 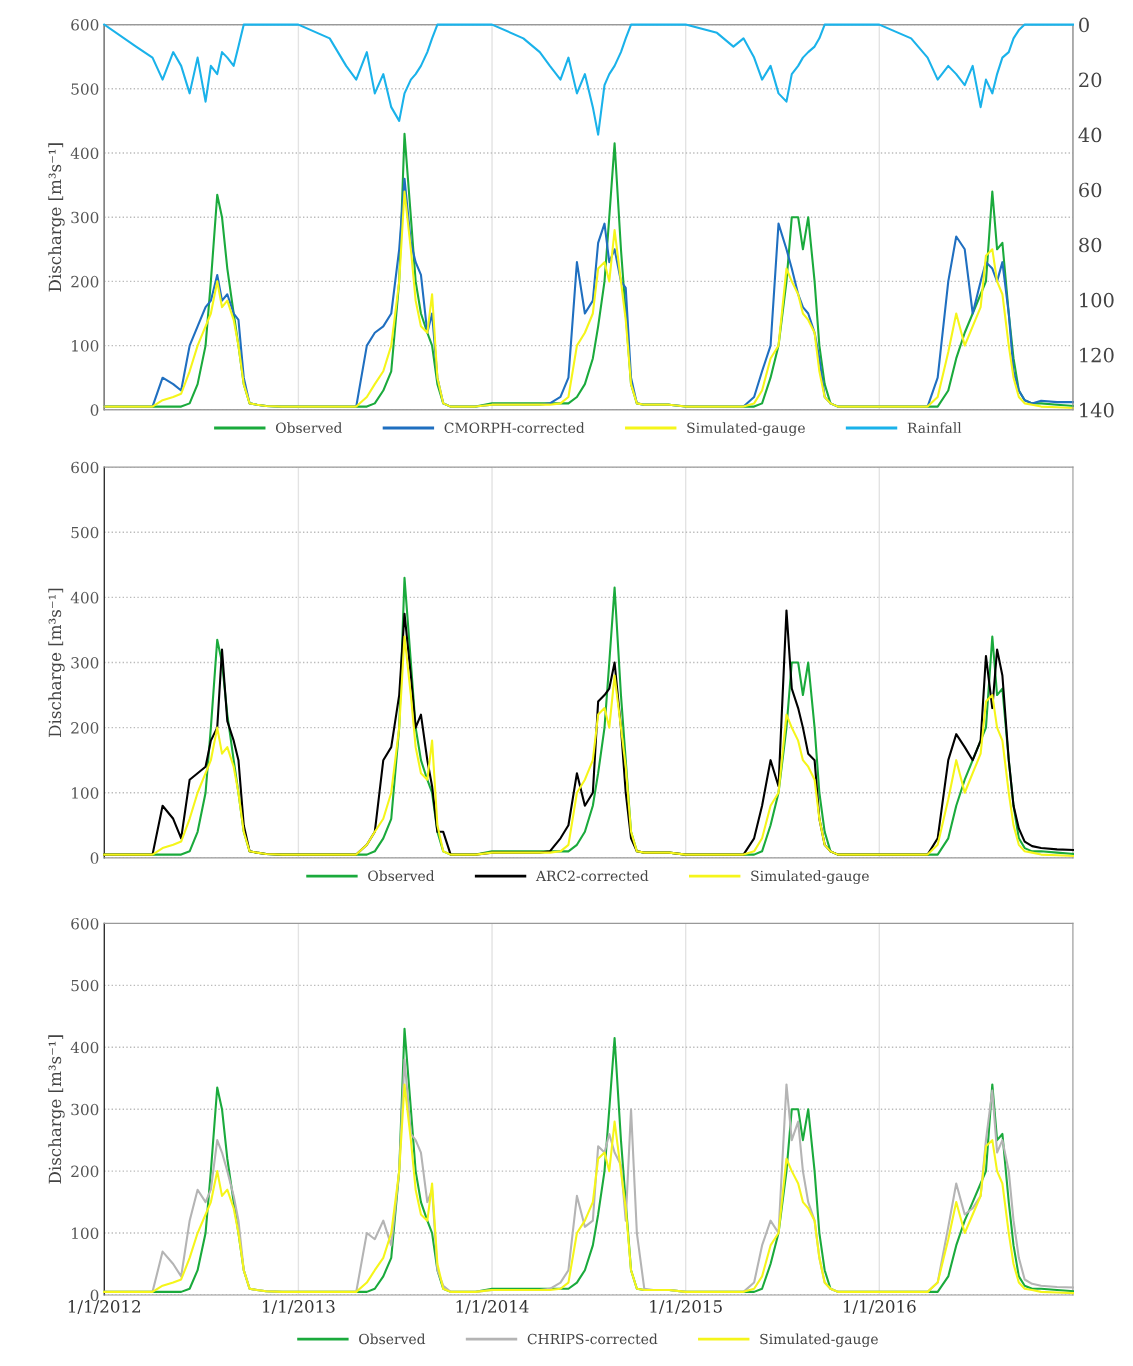 What do you see at coordinates (592, 876) in the screenshot?
I see `legend-label: ARC2-corrected` at bounding box center [592, 876].